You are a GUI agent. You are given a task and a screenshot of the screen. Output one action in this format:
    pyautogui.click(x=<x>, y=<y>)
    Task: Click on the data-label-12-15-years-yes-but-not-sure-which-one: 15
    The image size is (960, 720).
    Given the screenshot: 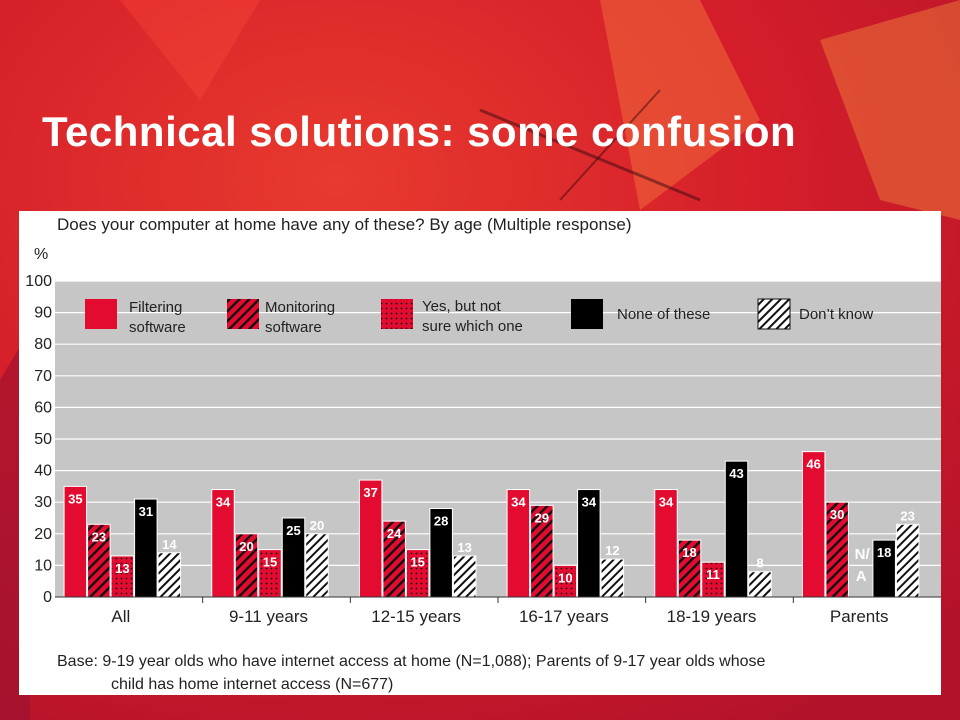 What is the action you would take?
    pyautogui.click(x=417, y=562)
    